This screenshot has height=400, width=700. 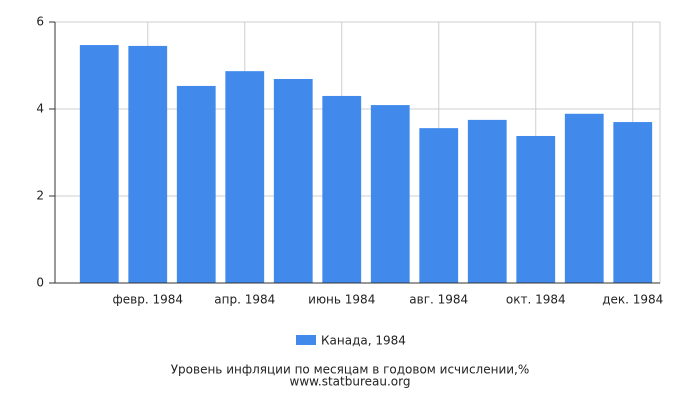 What do you see at coordinates (306, 340) in the screenshot?
I see `legend-swatch` at bounding box center [306, 340].